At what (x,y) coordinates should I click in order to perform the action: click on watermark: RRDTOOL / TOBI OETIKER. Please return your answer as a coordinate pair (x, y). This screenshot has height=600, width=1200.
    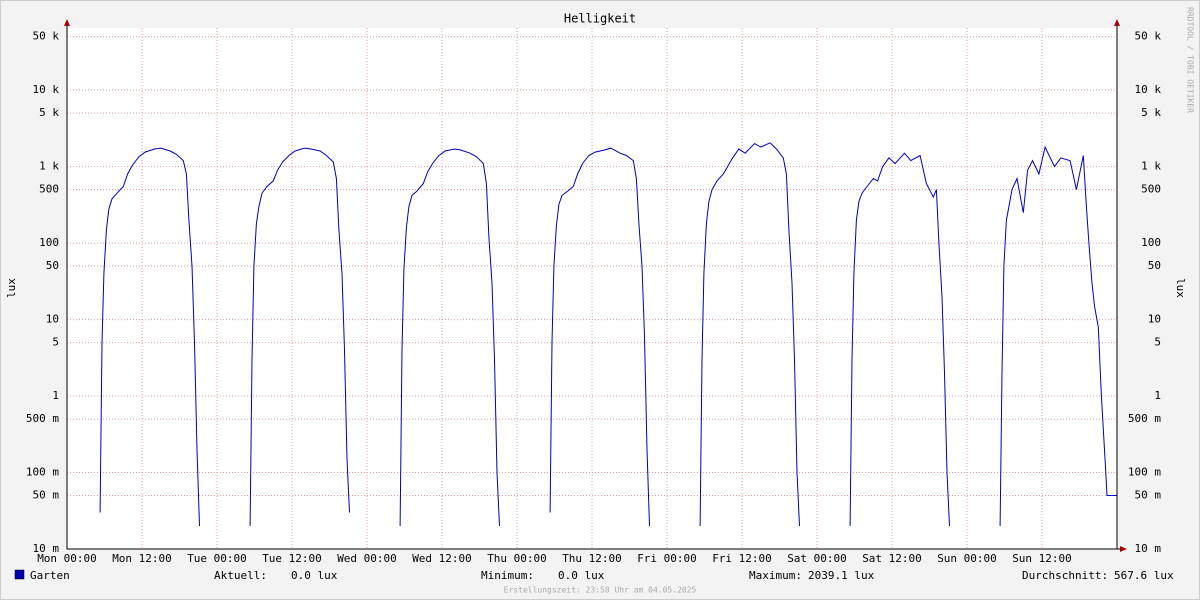
    Looking at the image, I should click on (1190, 60).